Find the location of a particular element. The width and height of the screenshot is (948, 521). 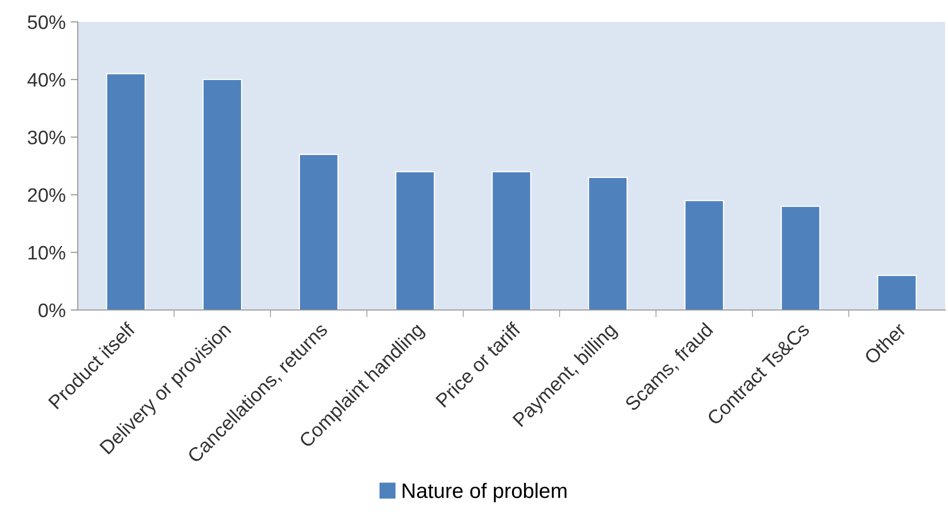

legend-label: Nature of problem is located at coordinates (484, 492).